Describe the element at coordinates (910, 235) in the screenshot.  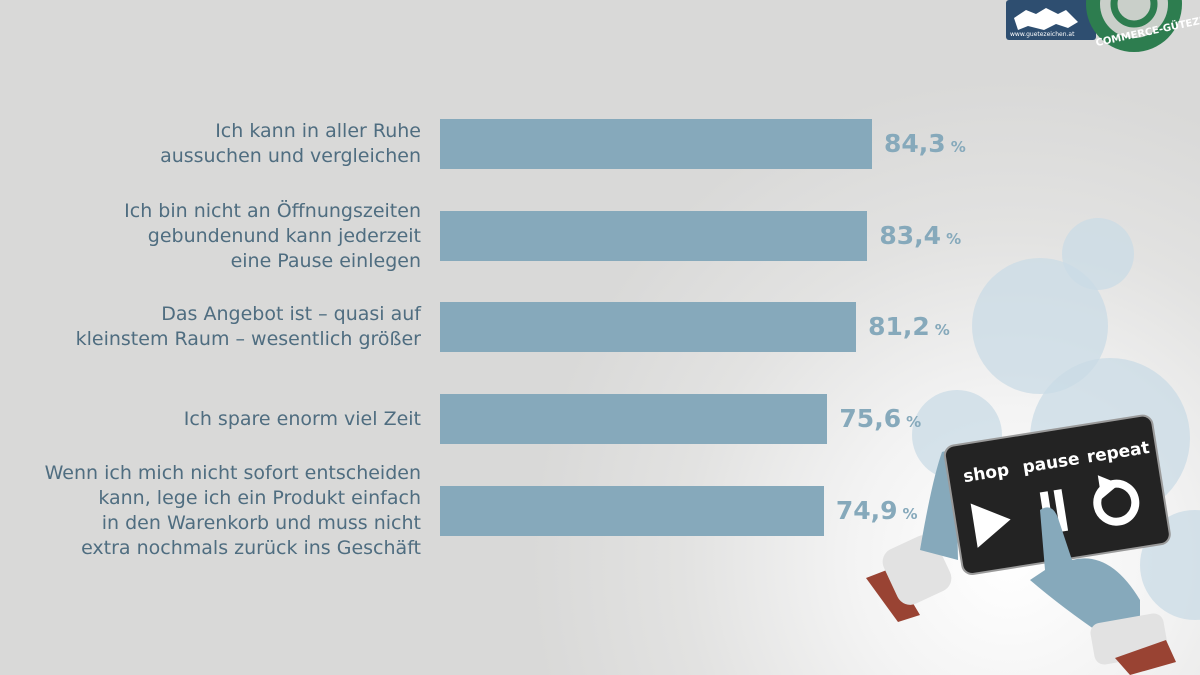
I see `data-label-value: 83,4` at that location.